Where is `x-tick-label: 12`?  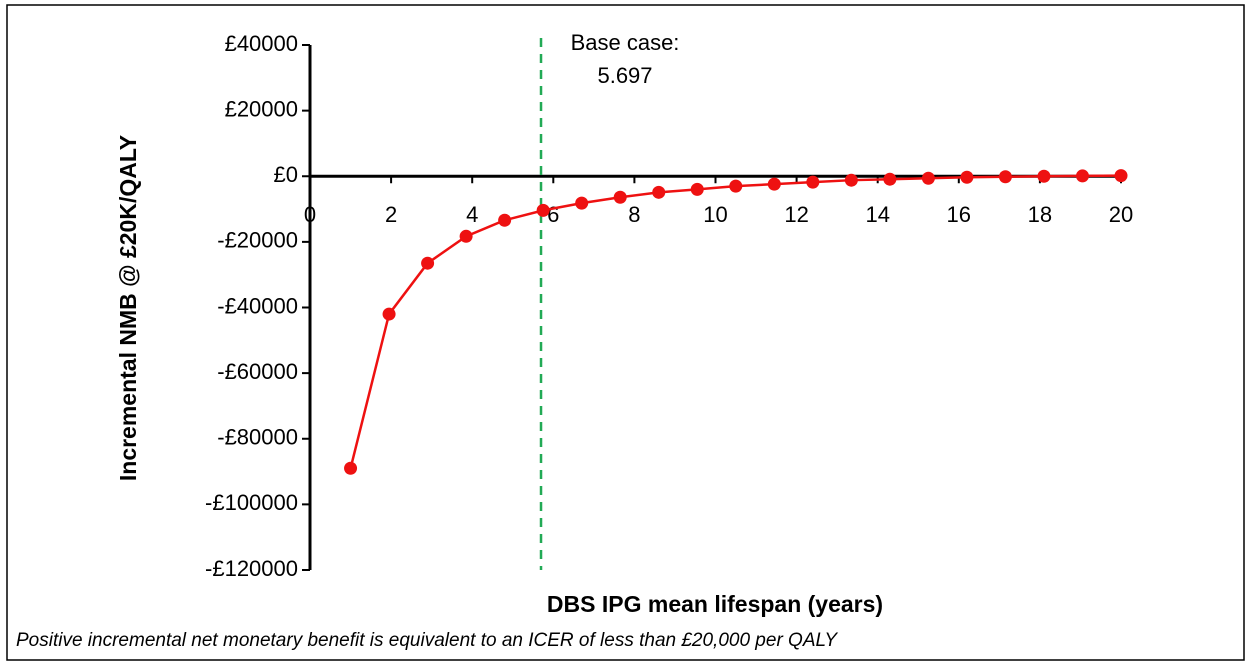
x-tick-label: 12 is located at coordinates (796, 214).